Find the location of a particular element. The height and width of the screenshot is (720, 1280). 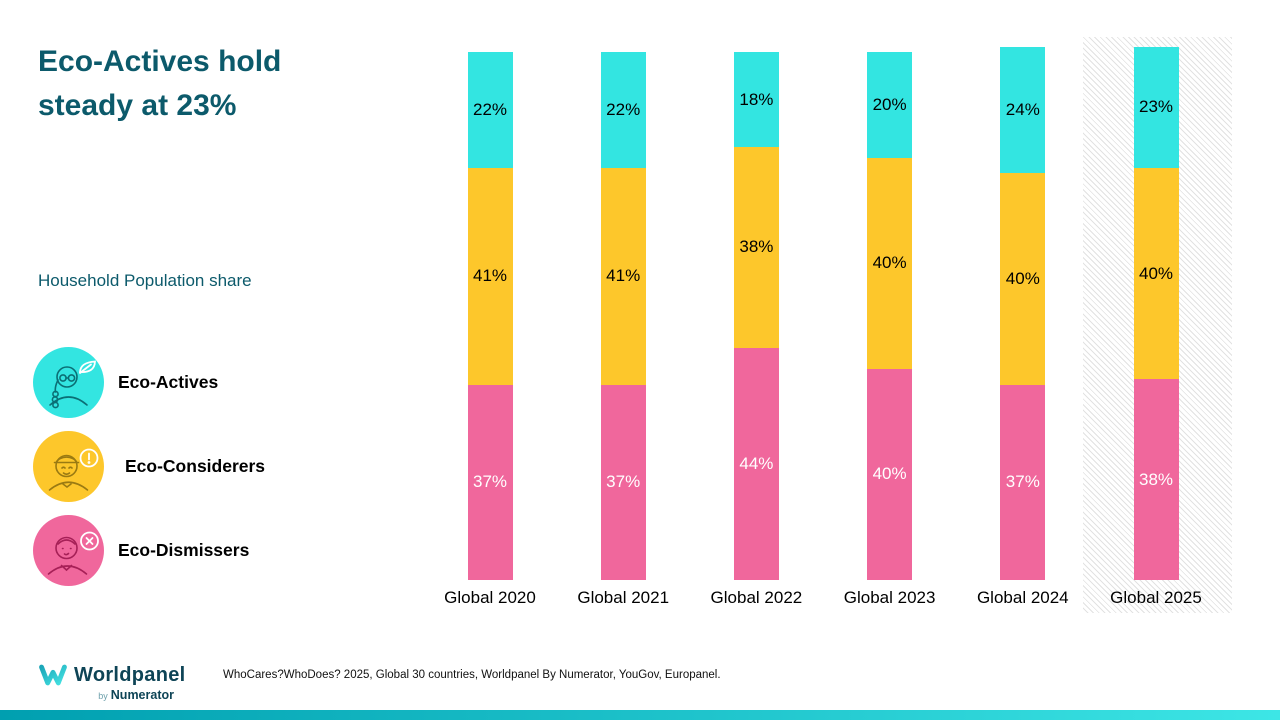

page-title-line2: steady at 23% is located at coordinates (137, 105).